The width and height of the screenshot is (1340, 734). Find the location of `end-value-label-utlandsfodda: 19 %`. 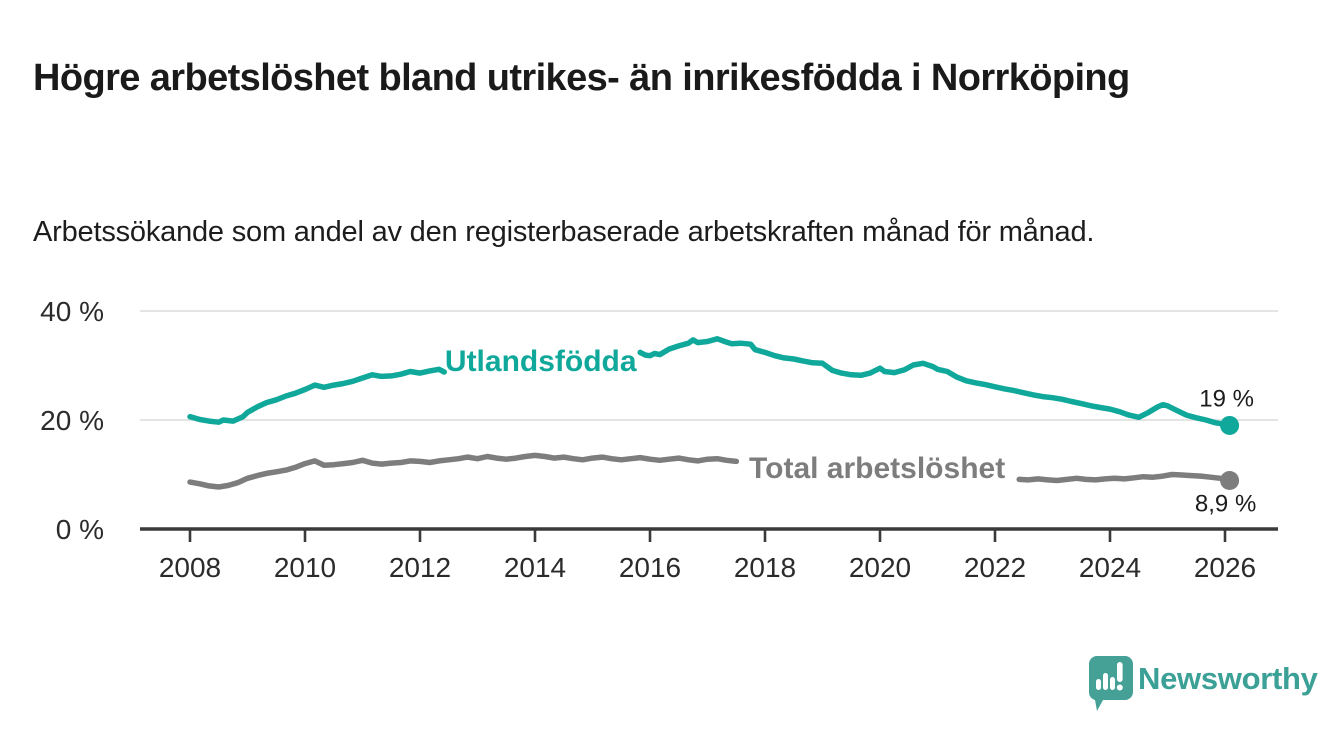

end-value-label-utlandsfodda: 19 % is located at coordinates (1226, 398).